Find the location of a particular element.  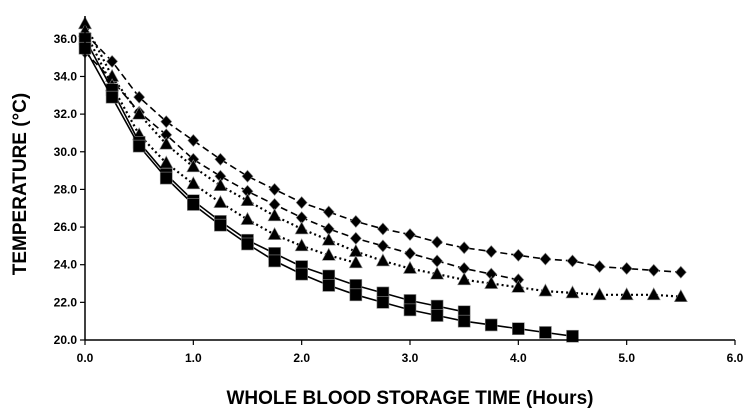

x-axis-ticks: 0.0 1.0 2.0 3.0 4.0 5.0 6.0 is located at coordinates (410, 352).